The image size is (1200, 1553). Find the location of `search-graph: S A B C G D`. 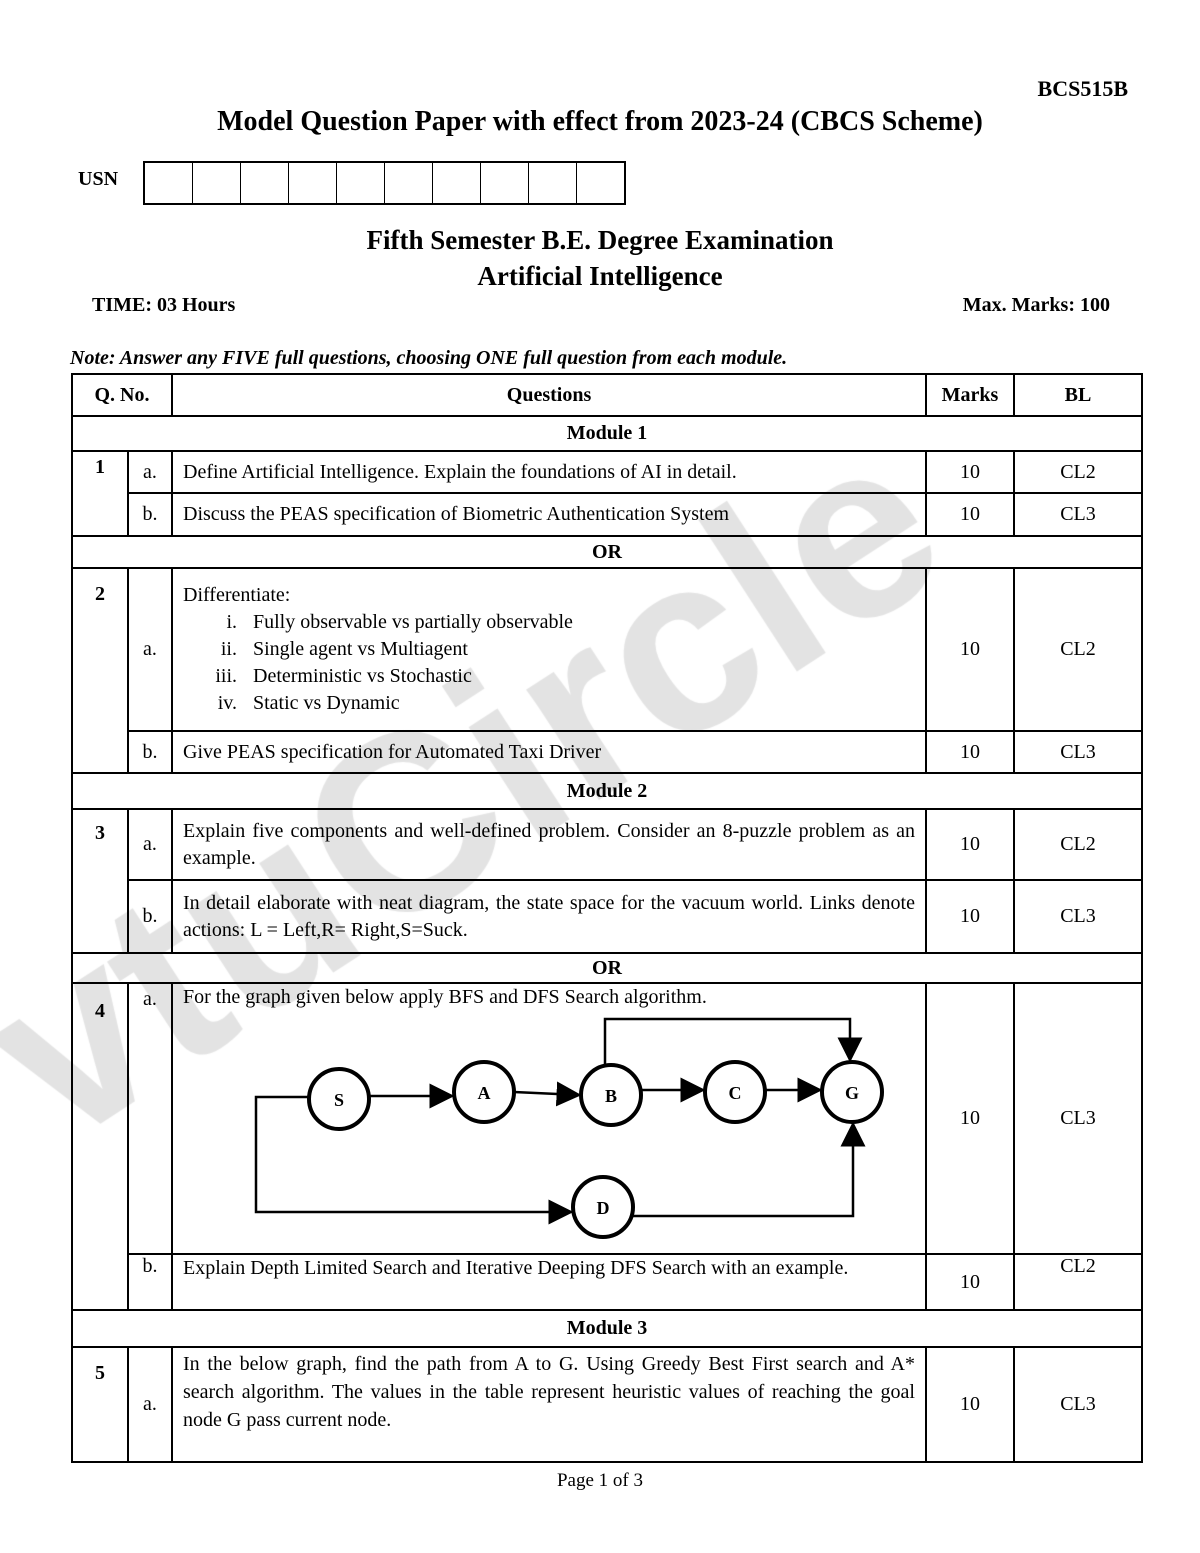

search-graph: S A B C G D is located at coordinates (569, 1128).